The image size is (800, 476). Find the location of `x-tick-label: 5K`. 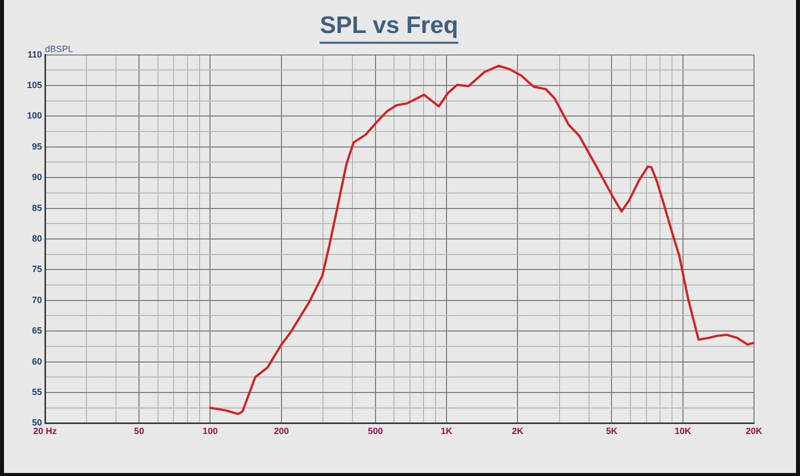

x-tick-label: 5K is located at coordinates (612, 431).